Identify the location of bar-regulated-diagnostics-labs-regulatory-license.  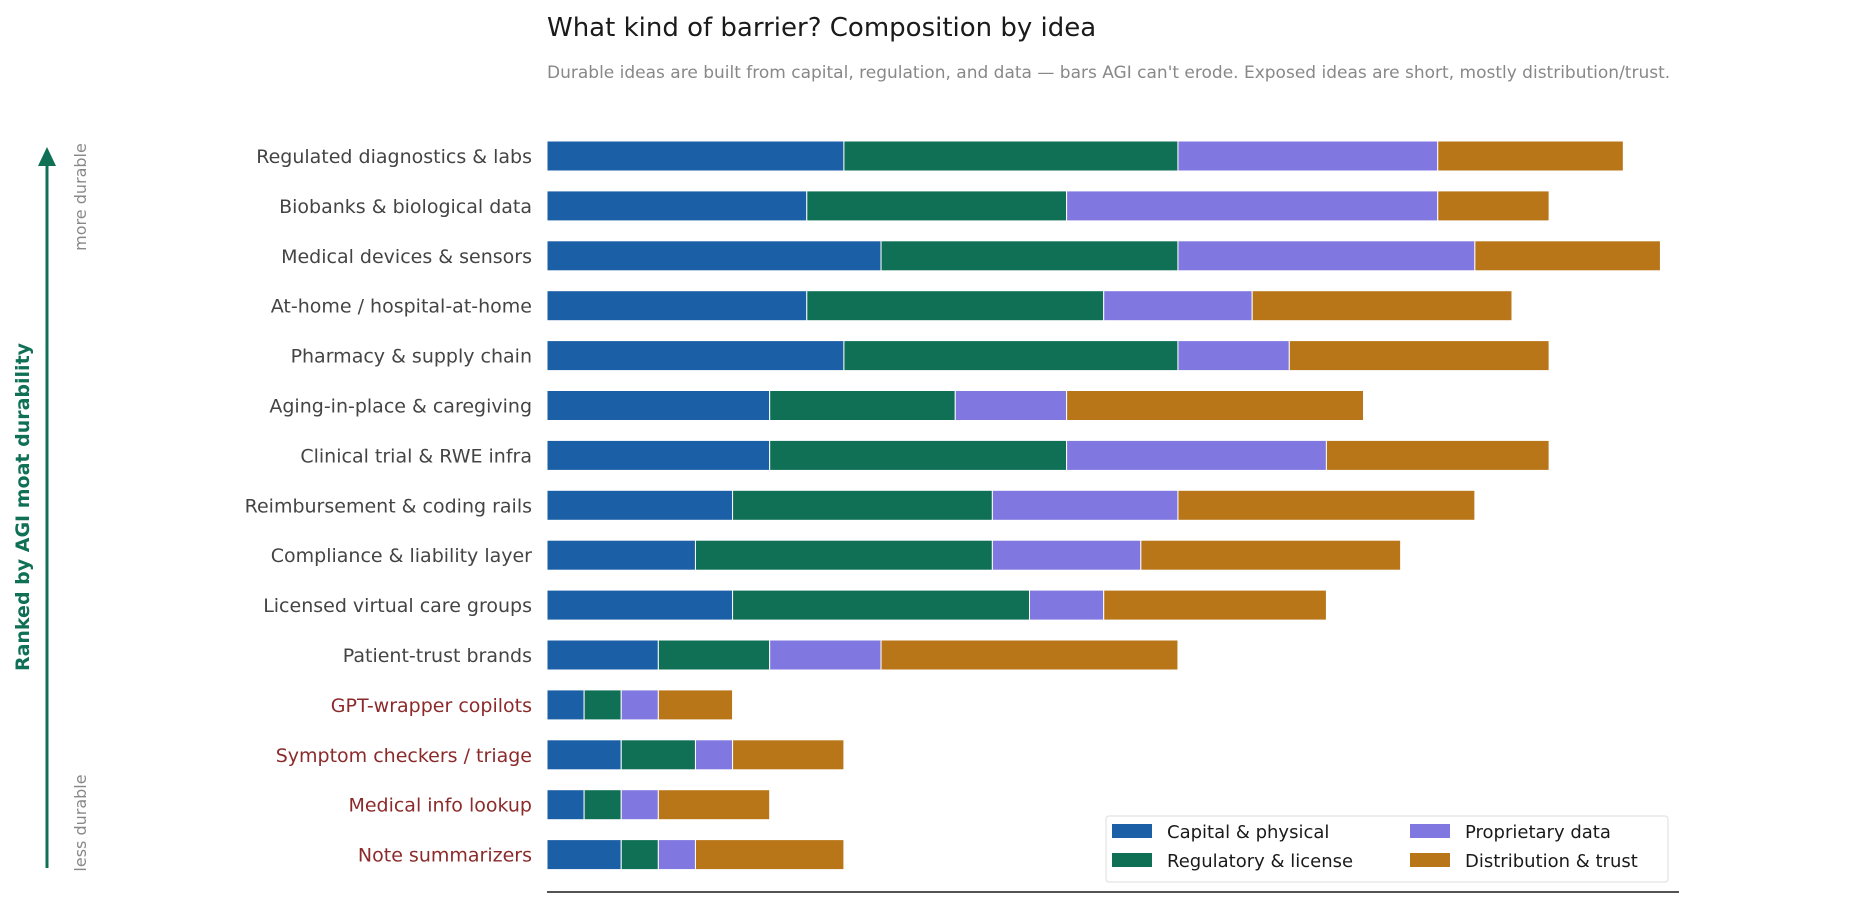
(1011, 156).